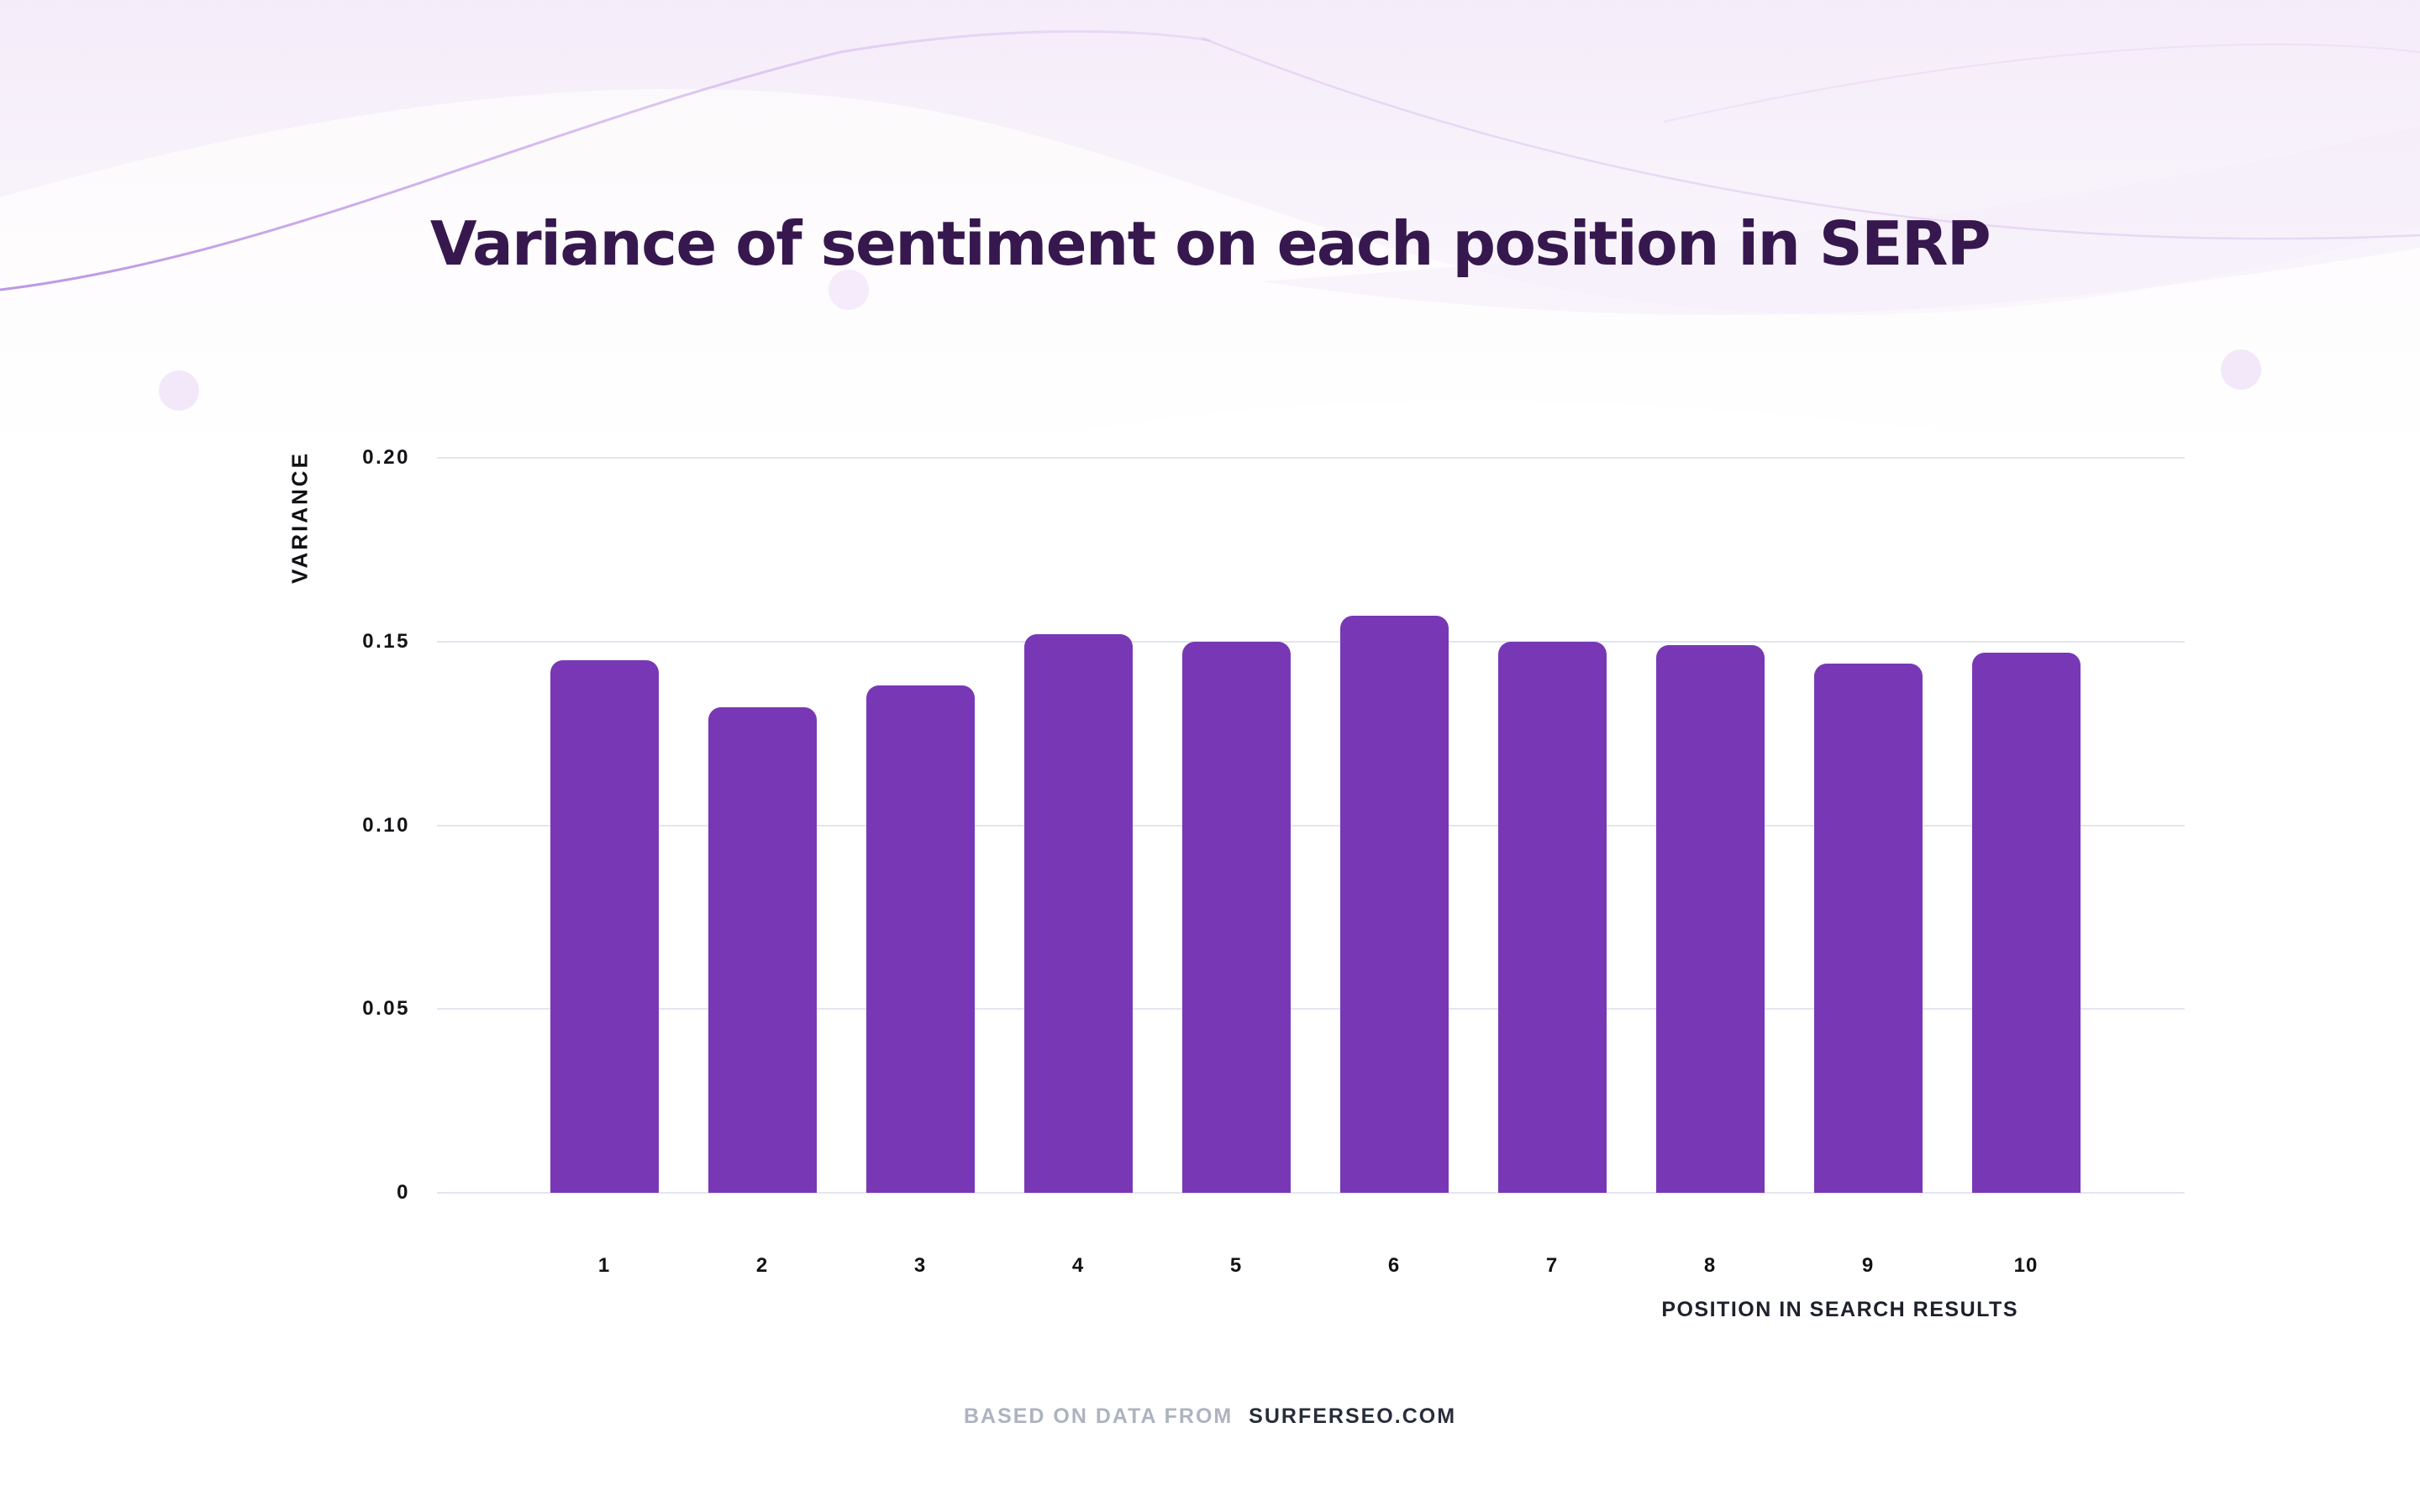 Image resolution: width=2420 pixels, height=1512 pixels. I want to click on x-axis-title: POSITION IN SEARCH RESULTS, so click(1840, 1309).